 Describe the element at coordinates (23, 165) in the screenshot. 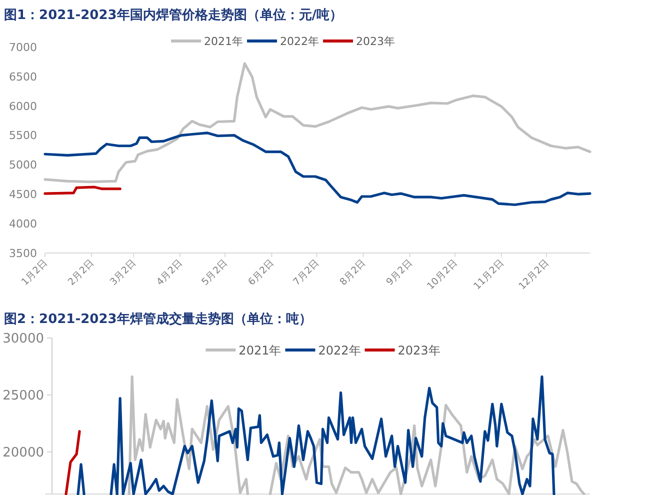

I see `y-tick-label: 5000` at that location.